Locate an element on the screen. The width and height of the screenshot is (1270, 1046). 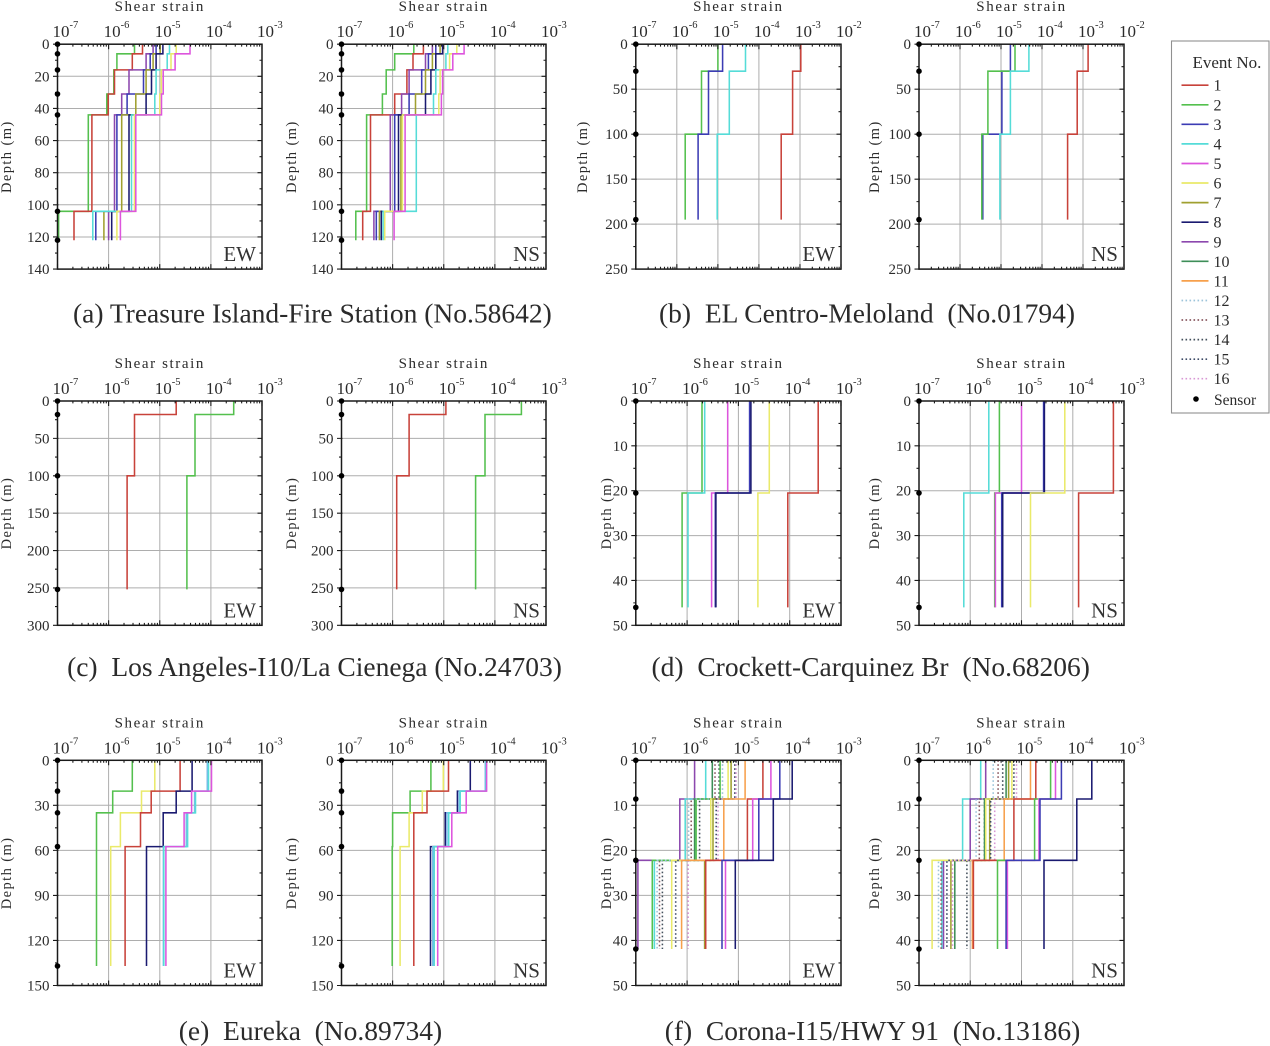
svg-text: 140 is located at coordinates (38, 270).